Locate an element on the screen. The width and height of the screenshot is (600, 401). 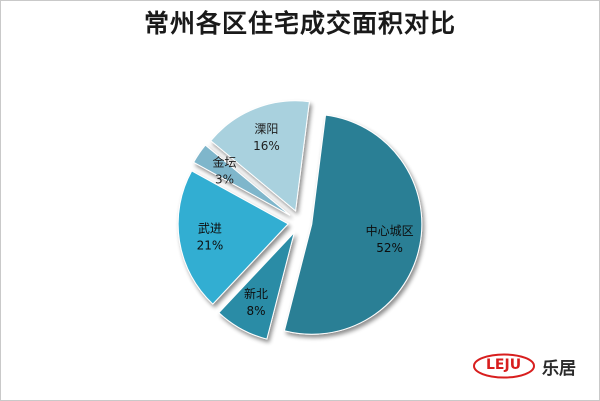
slice-category-label: 新北 is located at coordinates (256, 293).